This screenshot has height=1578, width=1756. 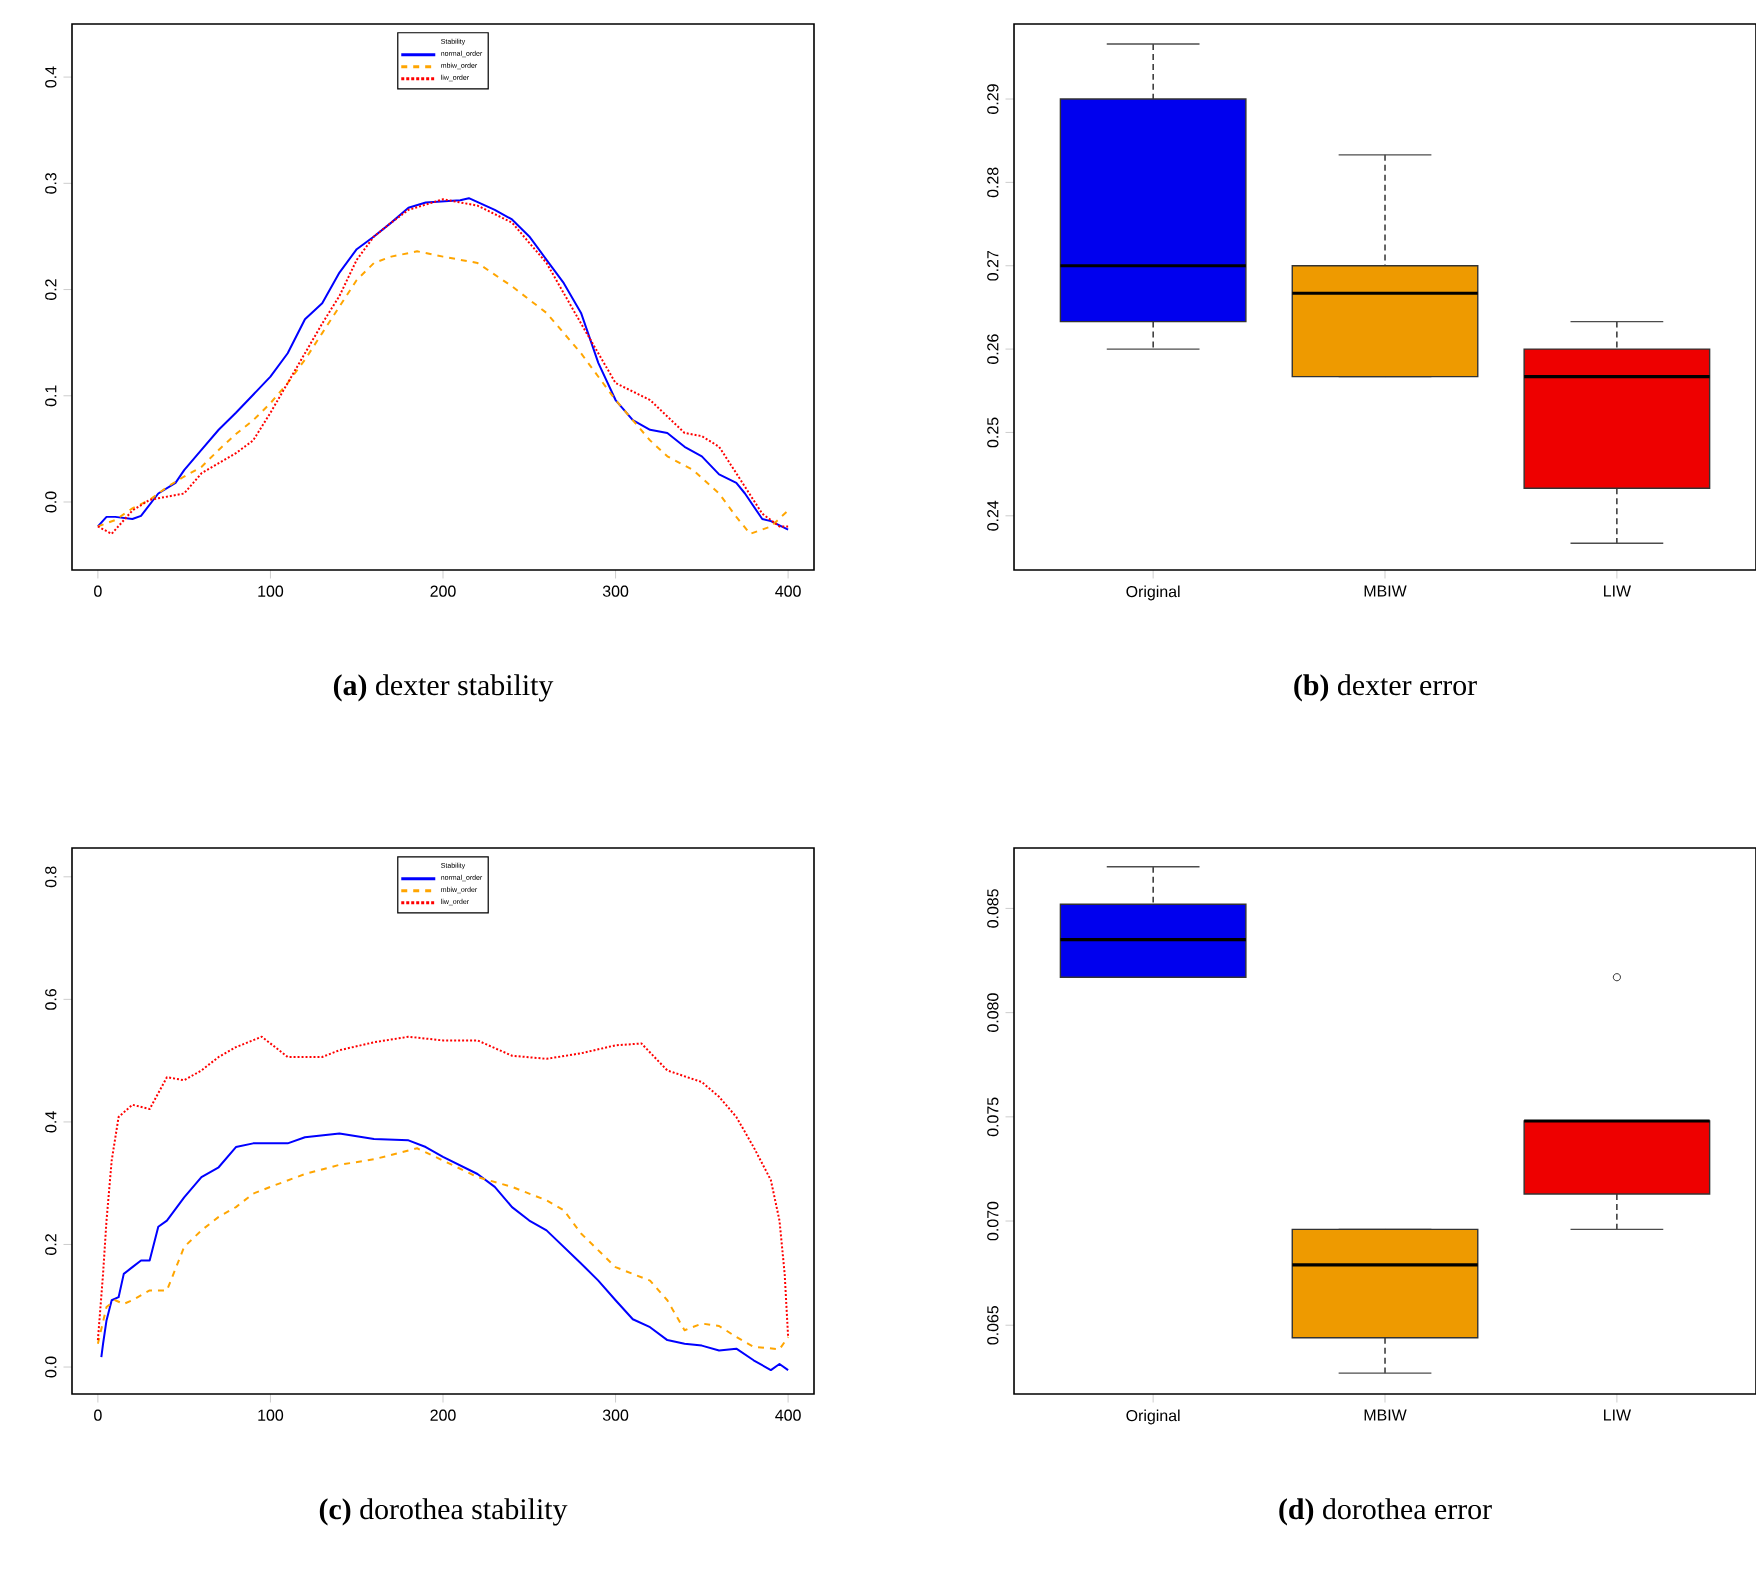 I want to click on text: (d) dorothea error, so click(x=1385, y=1512).